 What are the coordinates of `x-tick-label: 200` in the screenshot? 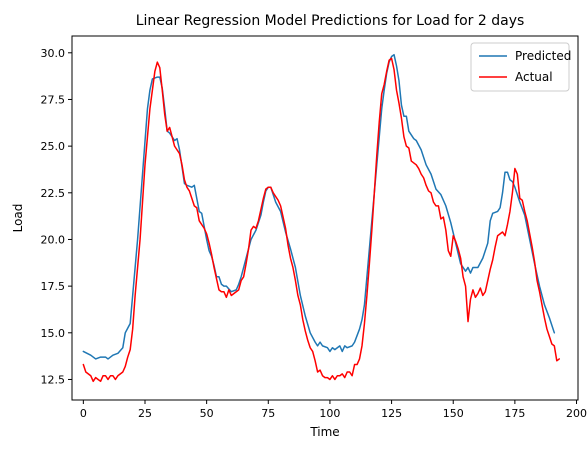 It's located at (576, 413).